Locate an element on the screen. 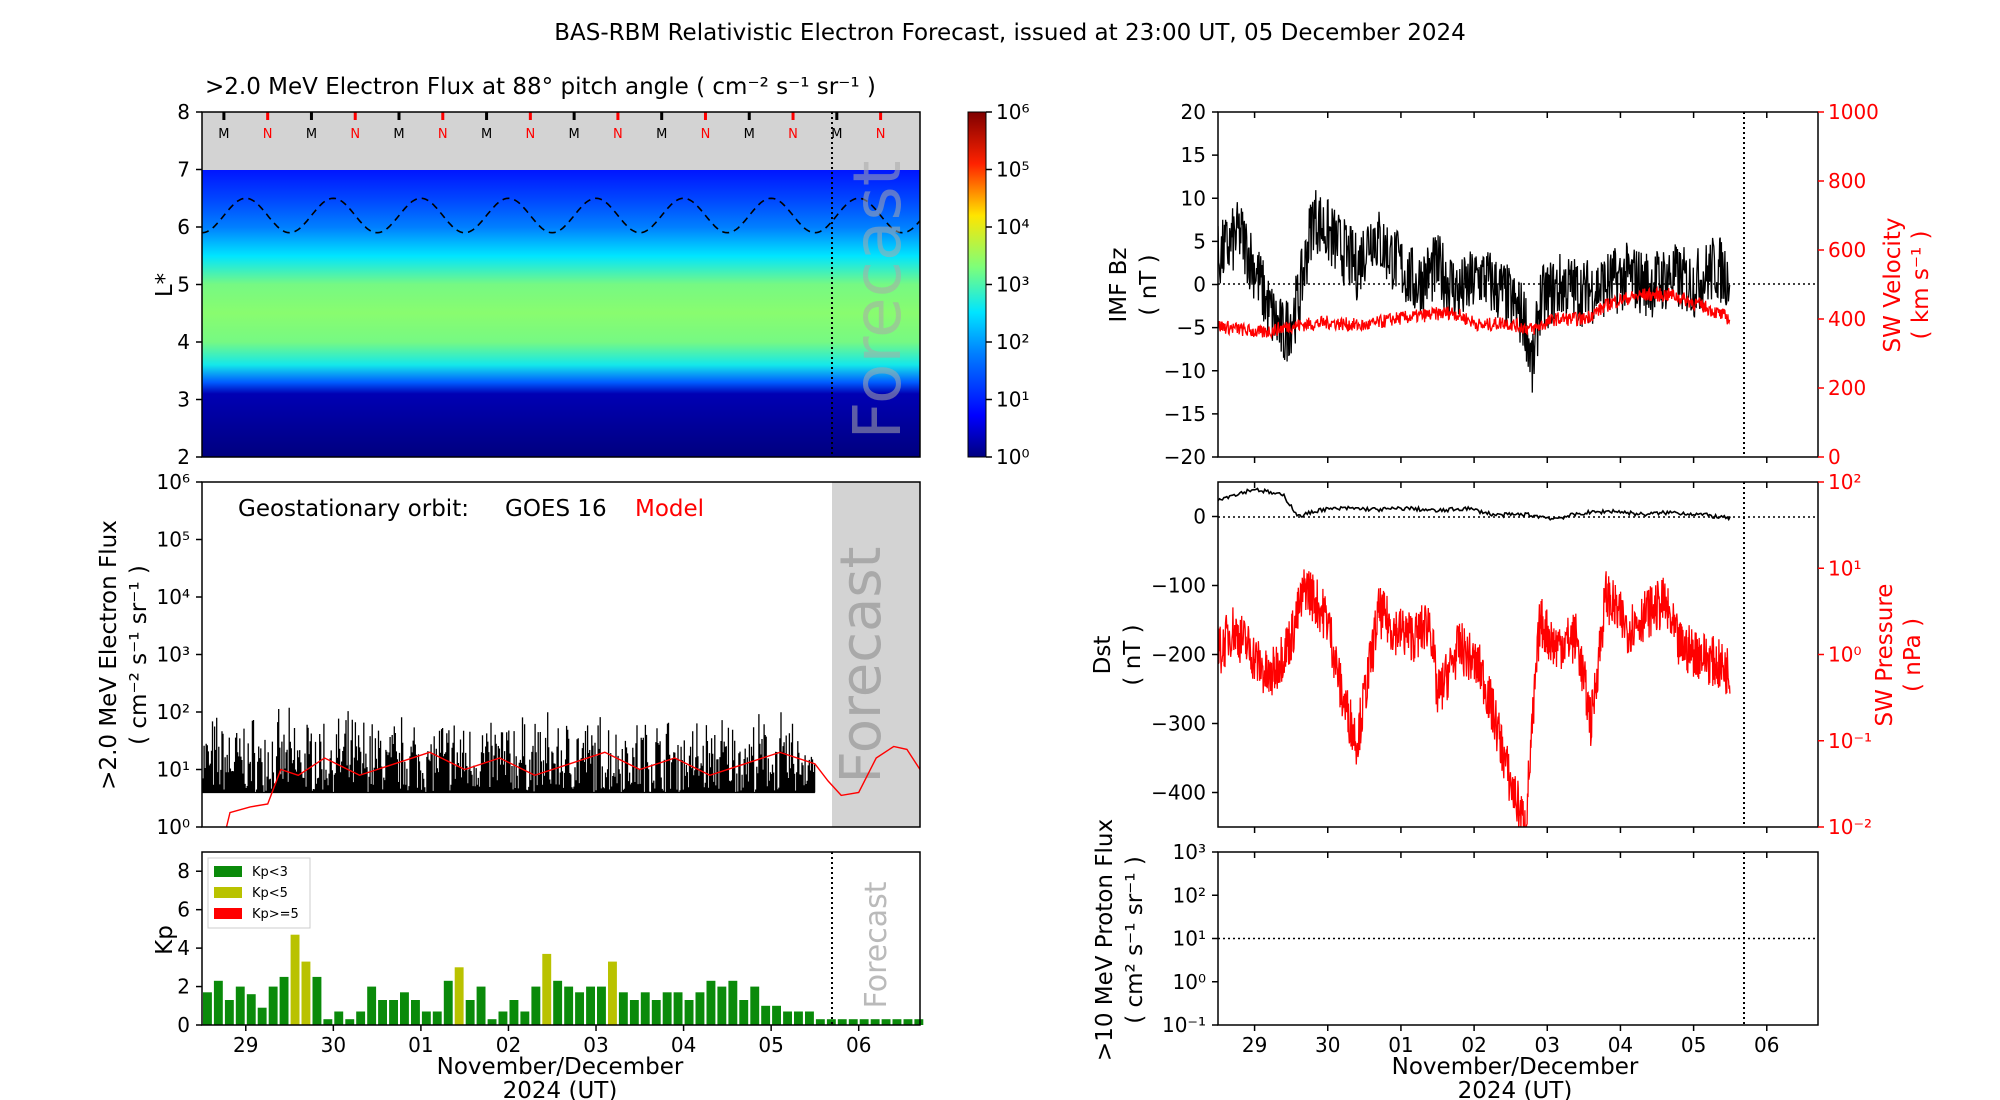 This screenshot has width=2000, height=1100. heatmap-y-tick-label: 6 is located at coordinates (183, 227).